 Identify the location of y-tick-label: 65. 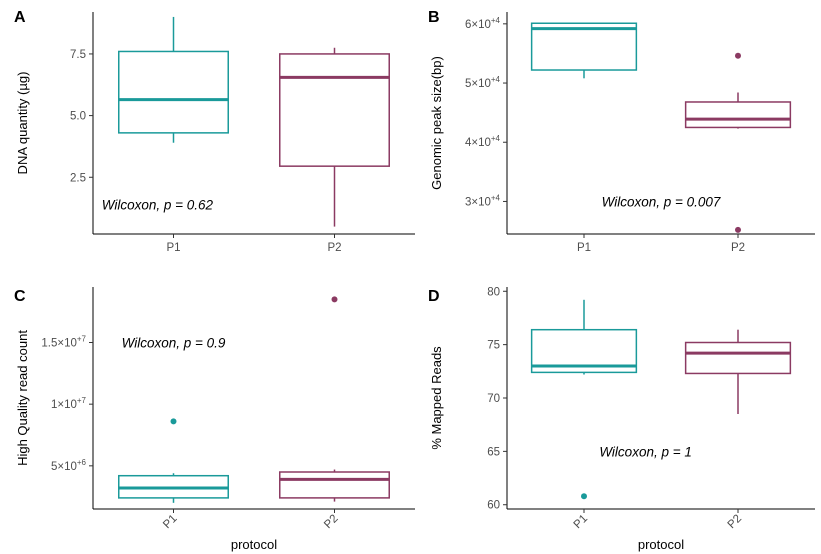
(493, 452).